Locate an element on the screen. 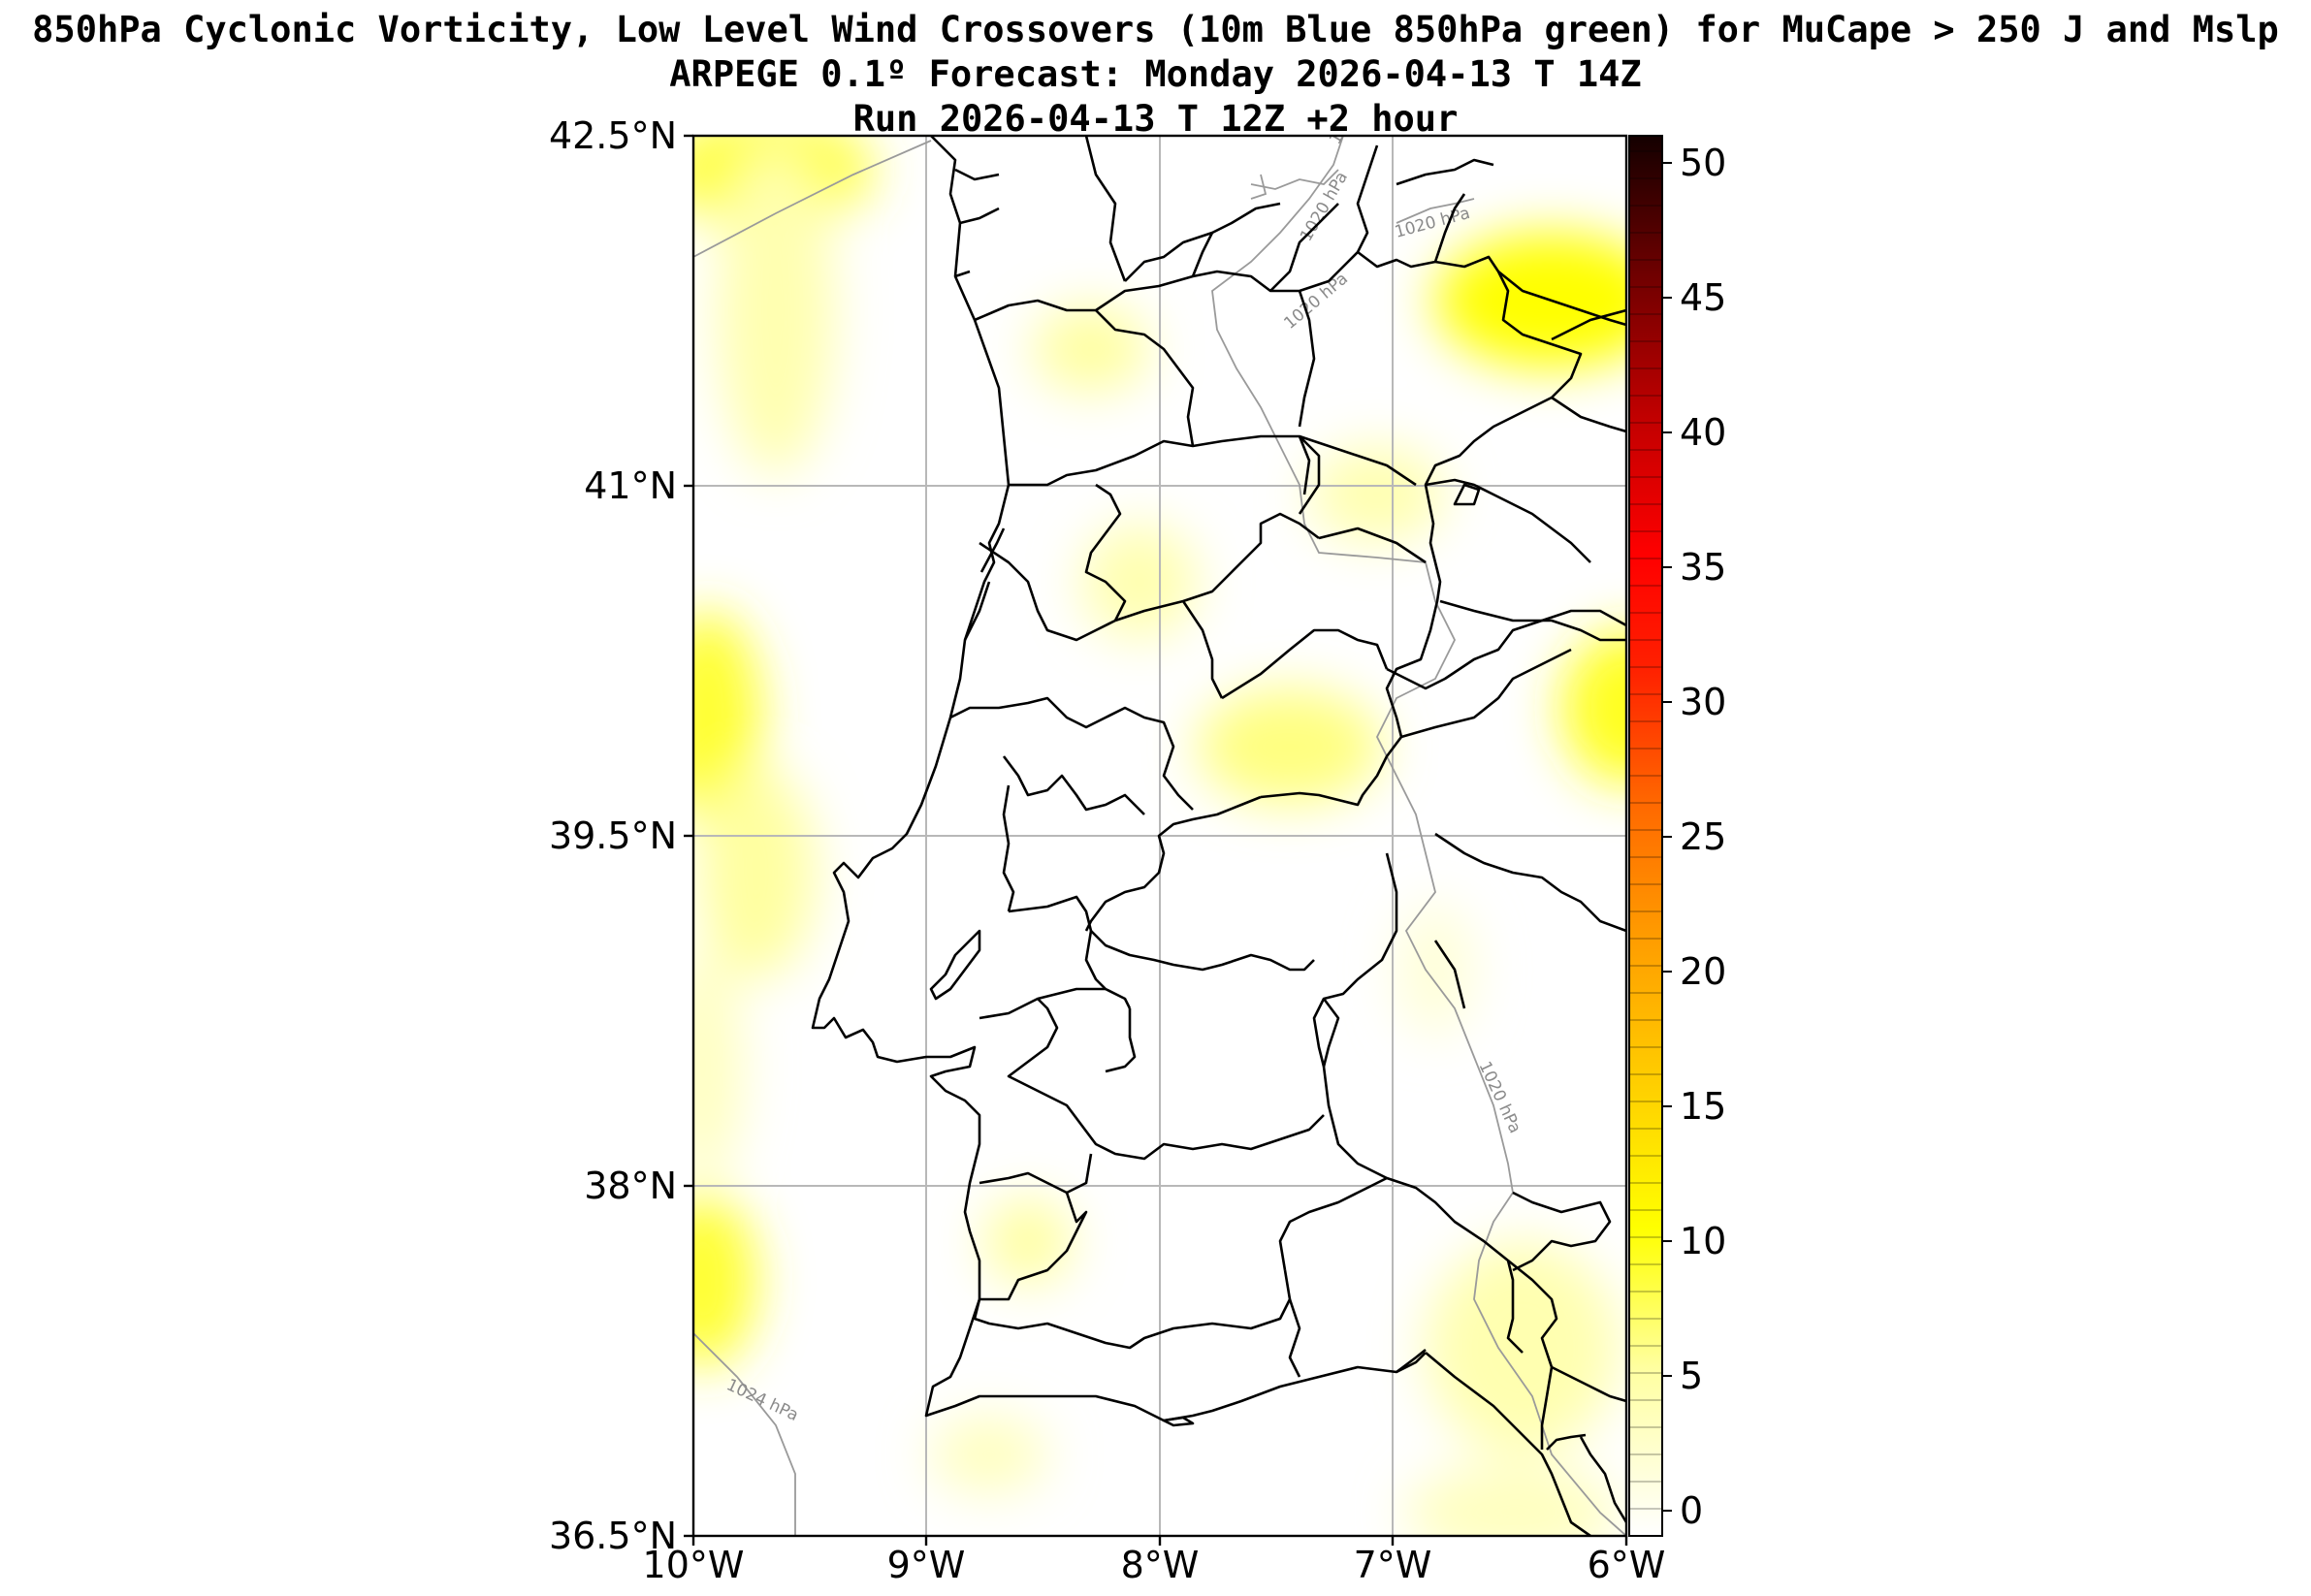  lon-label: 9°W is located at coordinates (926, 1565).